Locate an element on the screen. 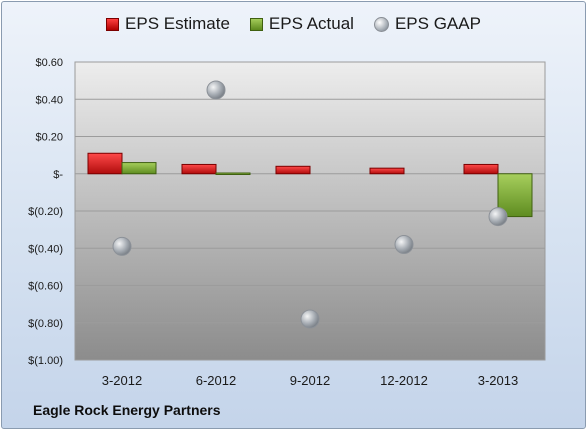 The height and width of the screenshot is (430, 587). legend-item-estimate: EPS Estimate is located at coordinates (168, 24).